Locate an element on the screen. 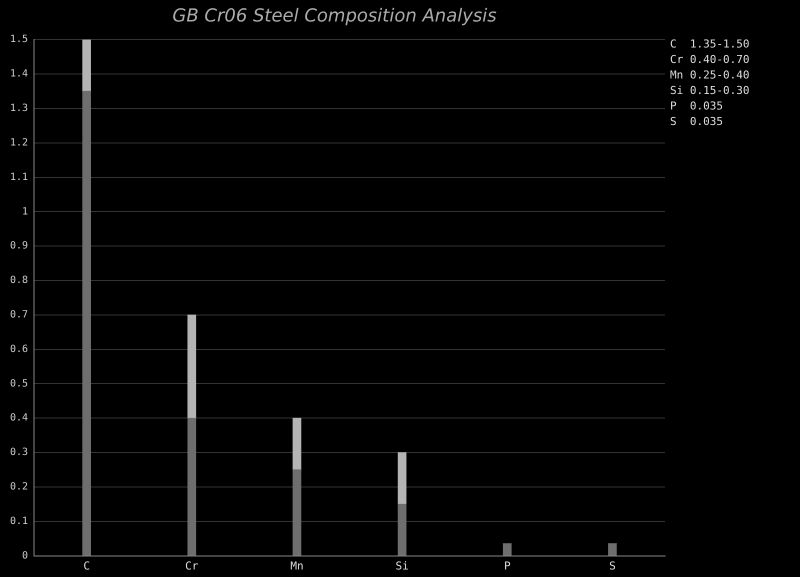 The width and height of the screenshot is (800, 577). text: Cr 0.40-0.70 is located at coordinates (710, 59).